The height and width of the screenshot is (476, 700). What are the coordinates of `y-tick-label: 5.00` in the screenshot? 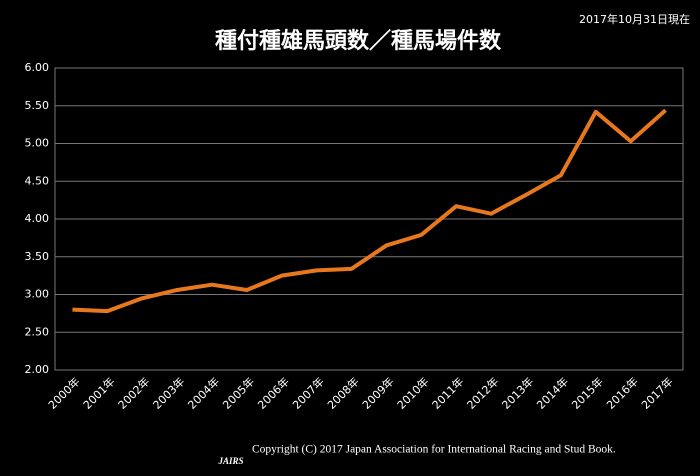 It's located at (37, 143).